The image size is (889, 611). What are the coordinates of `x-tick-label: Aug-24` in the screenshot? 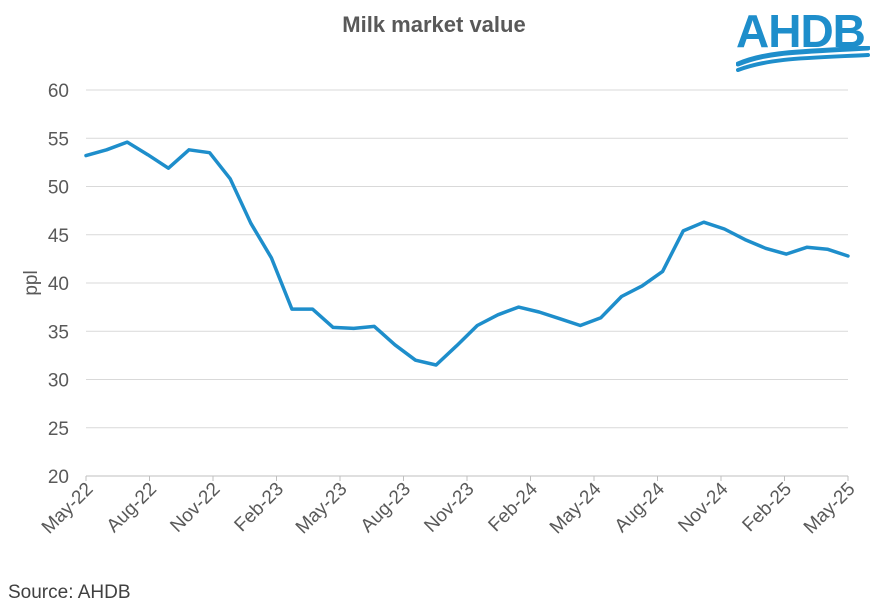 It's located at (640, 507).